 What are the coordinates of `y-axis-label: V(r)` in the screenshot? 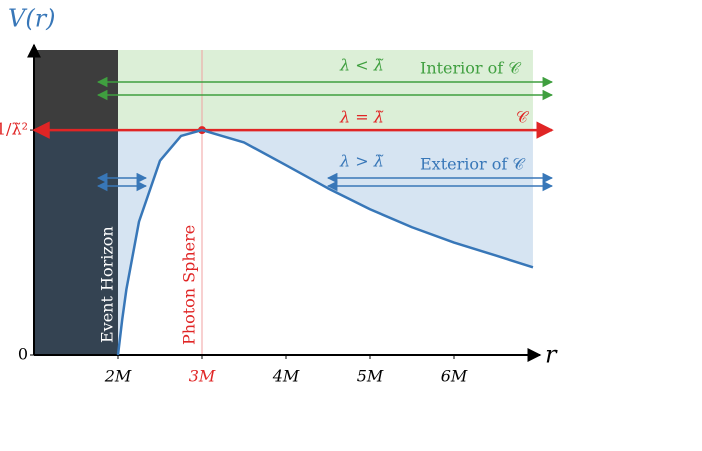 It's located at (32, 19).